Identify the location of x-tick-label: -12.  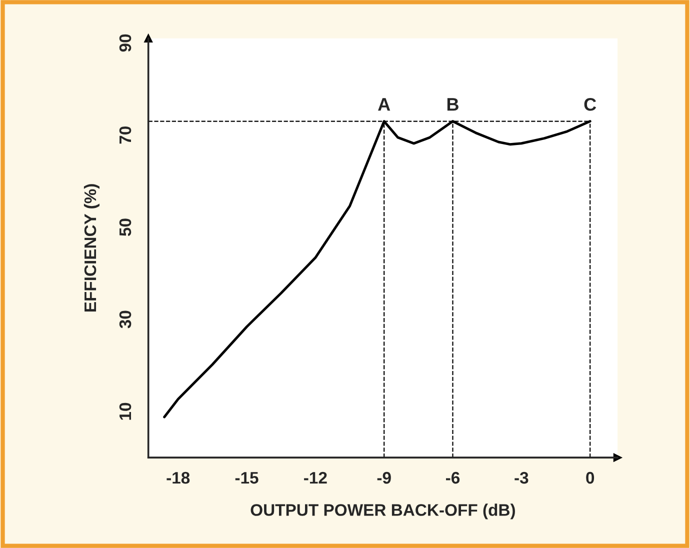
(315, 478).